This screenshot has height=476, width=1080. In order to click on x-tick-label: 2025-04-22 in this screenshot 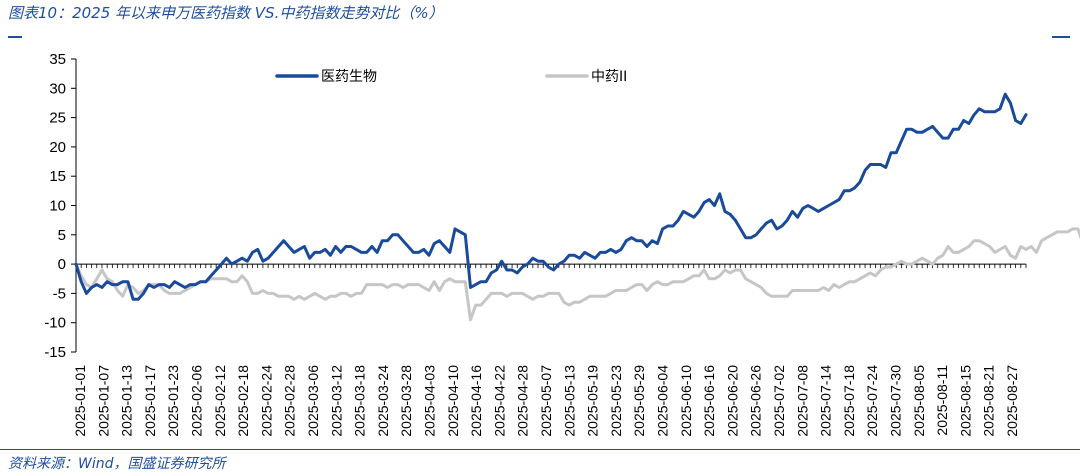, I will do `click(499, 401)`.